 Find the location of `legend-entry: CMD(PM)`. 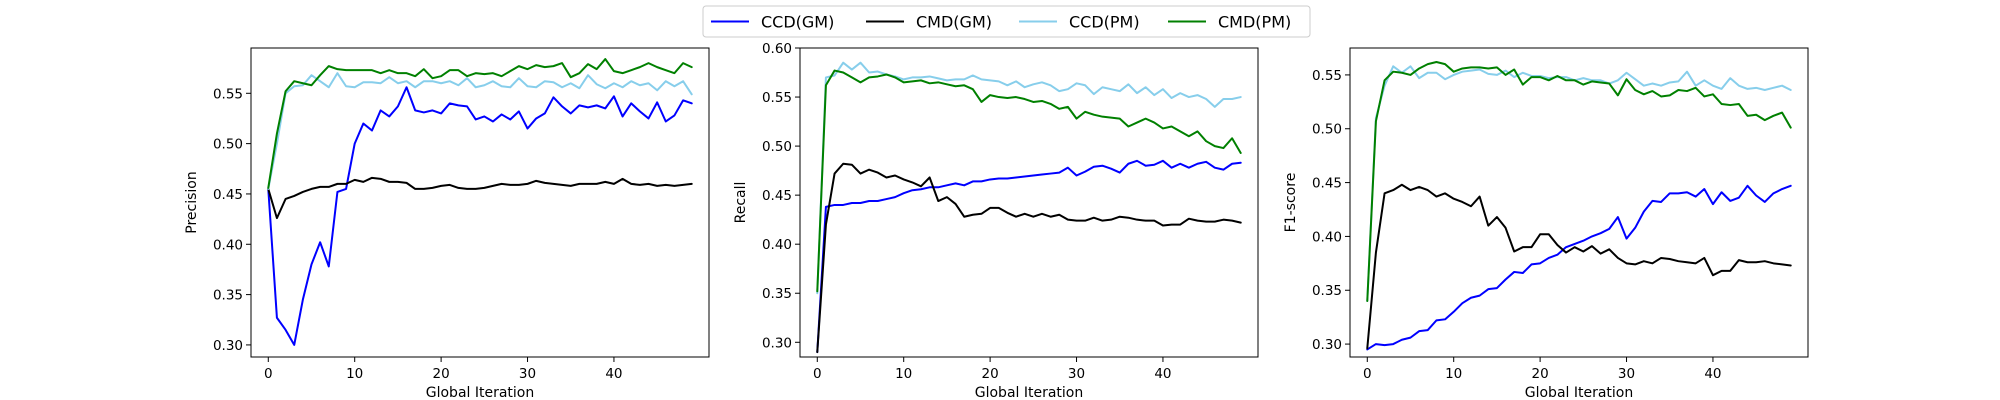

legend-entry: CMD(PM) is located at coordinates (1229, 22).